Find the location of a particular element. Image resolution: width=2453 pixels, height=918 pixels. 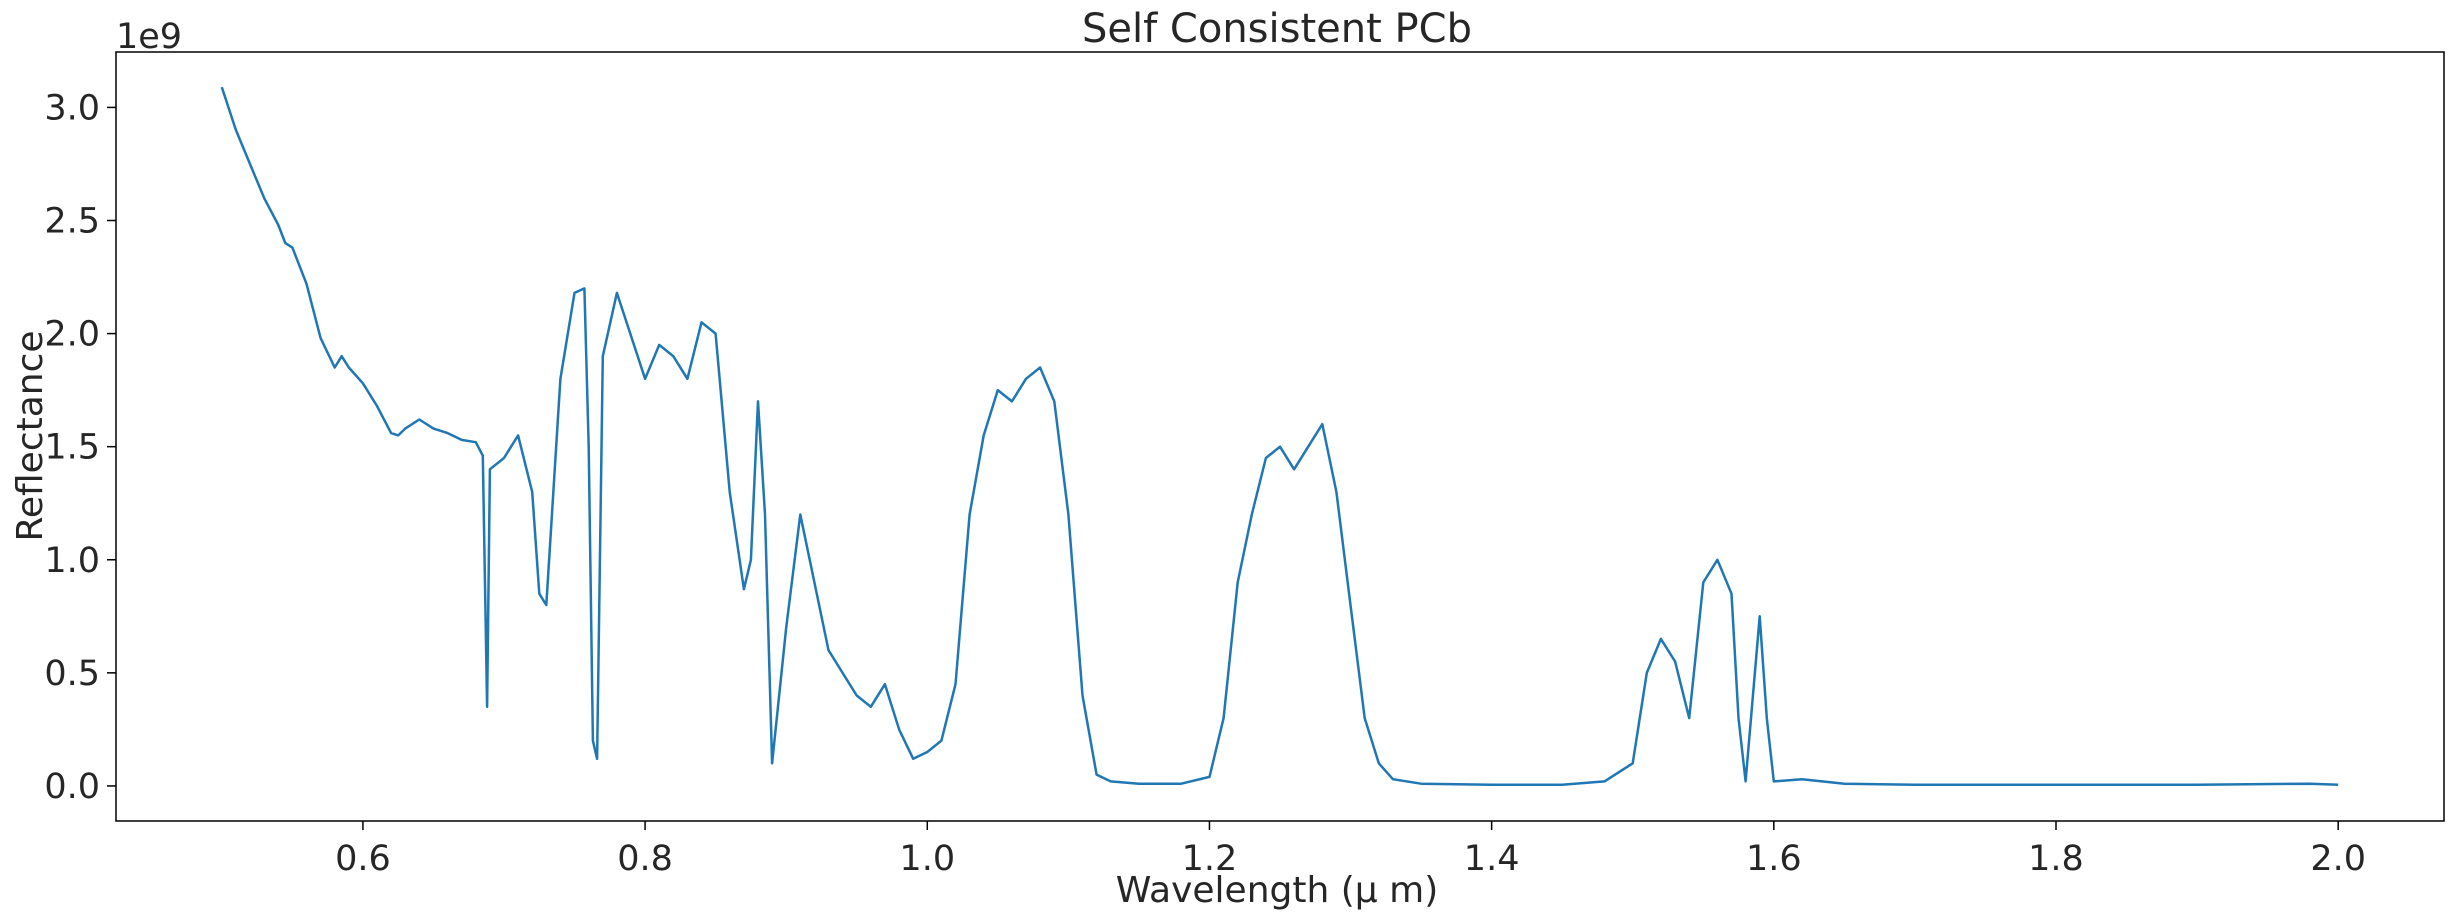

x-tick-label: 1.4 is located at coordinates (1492, 859).